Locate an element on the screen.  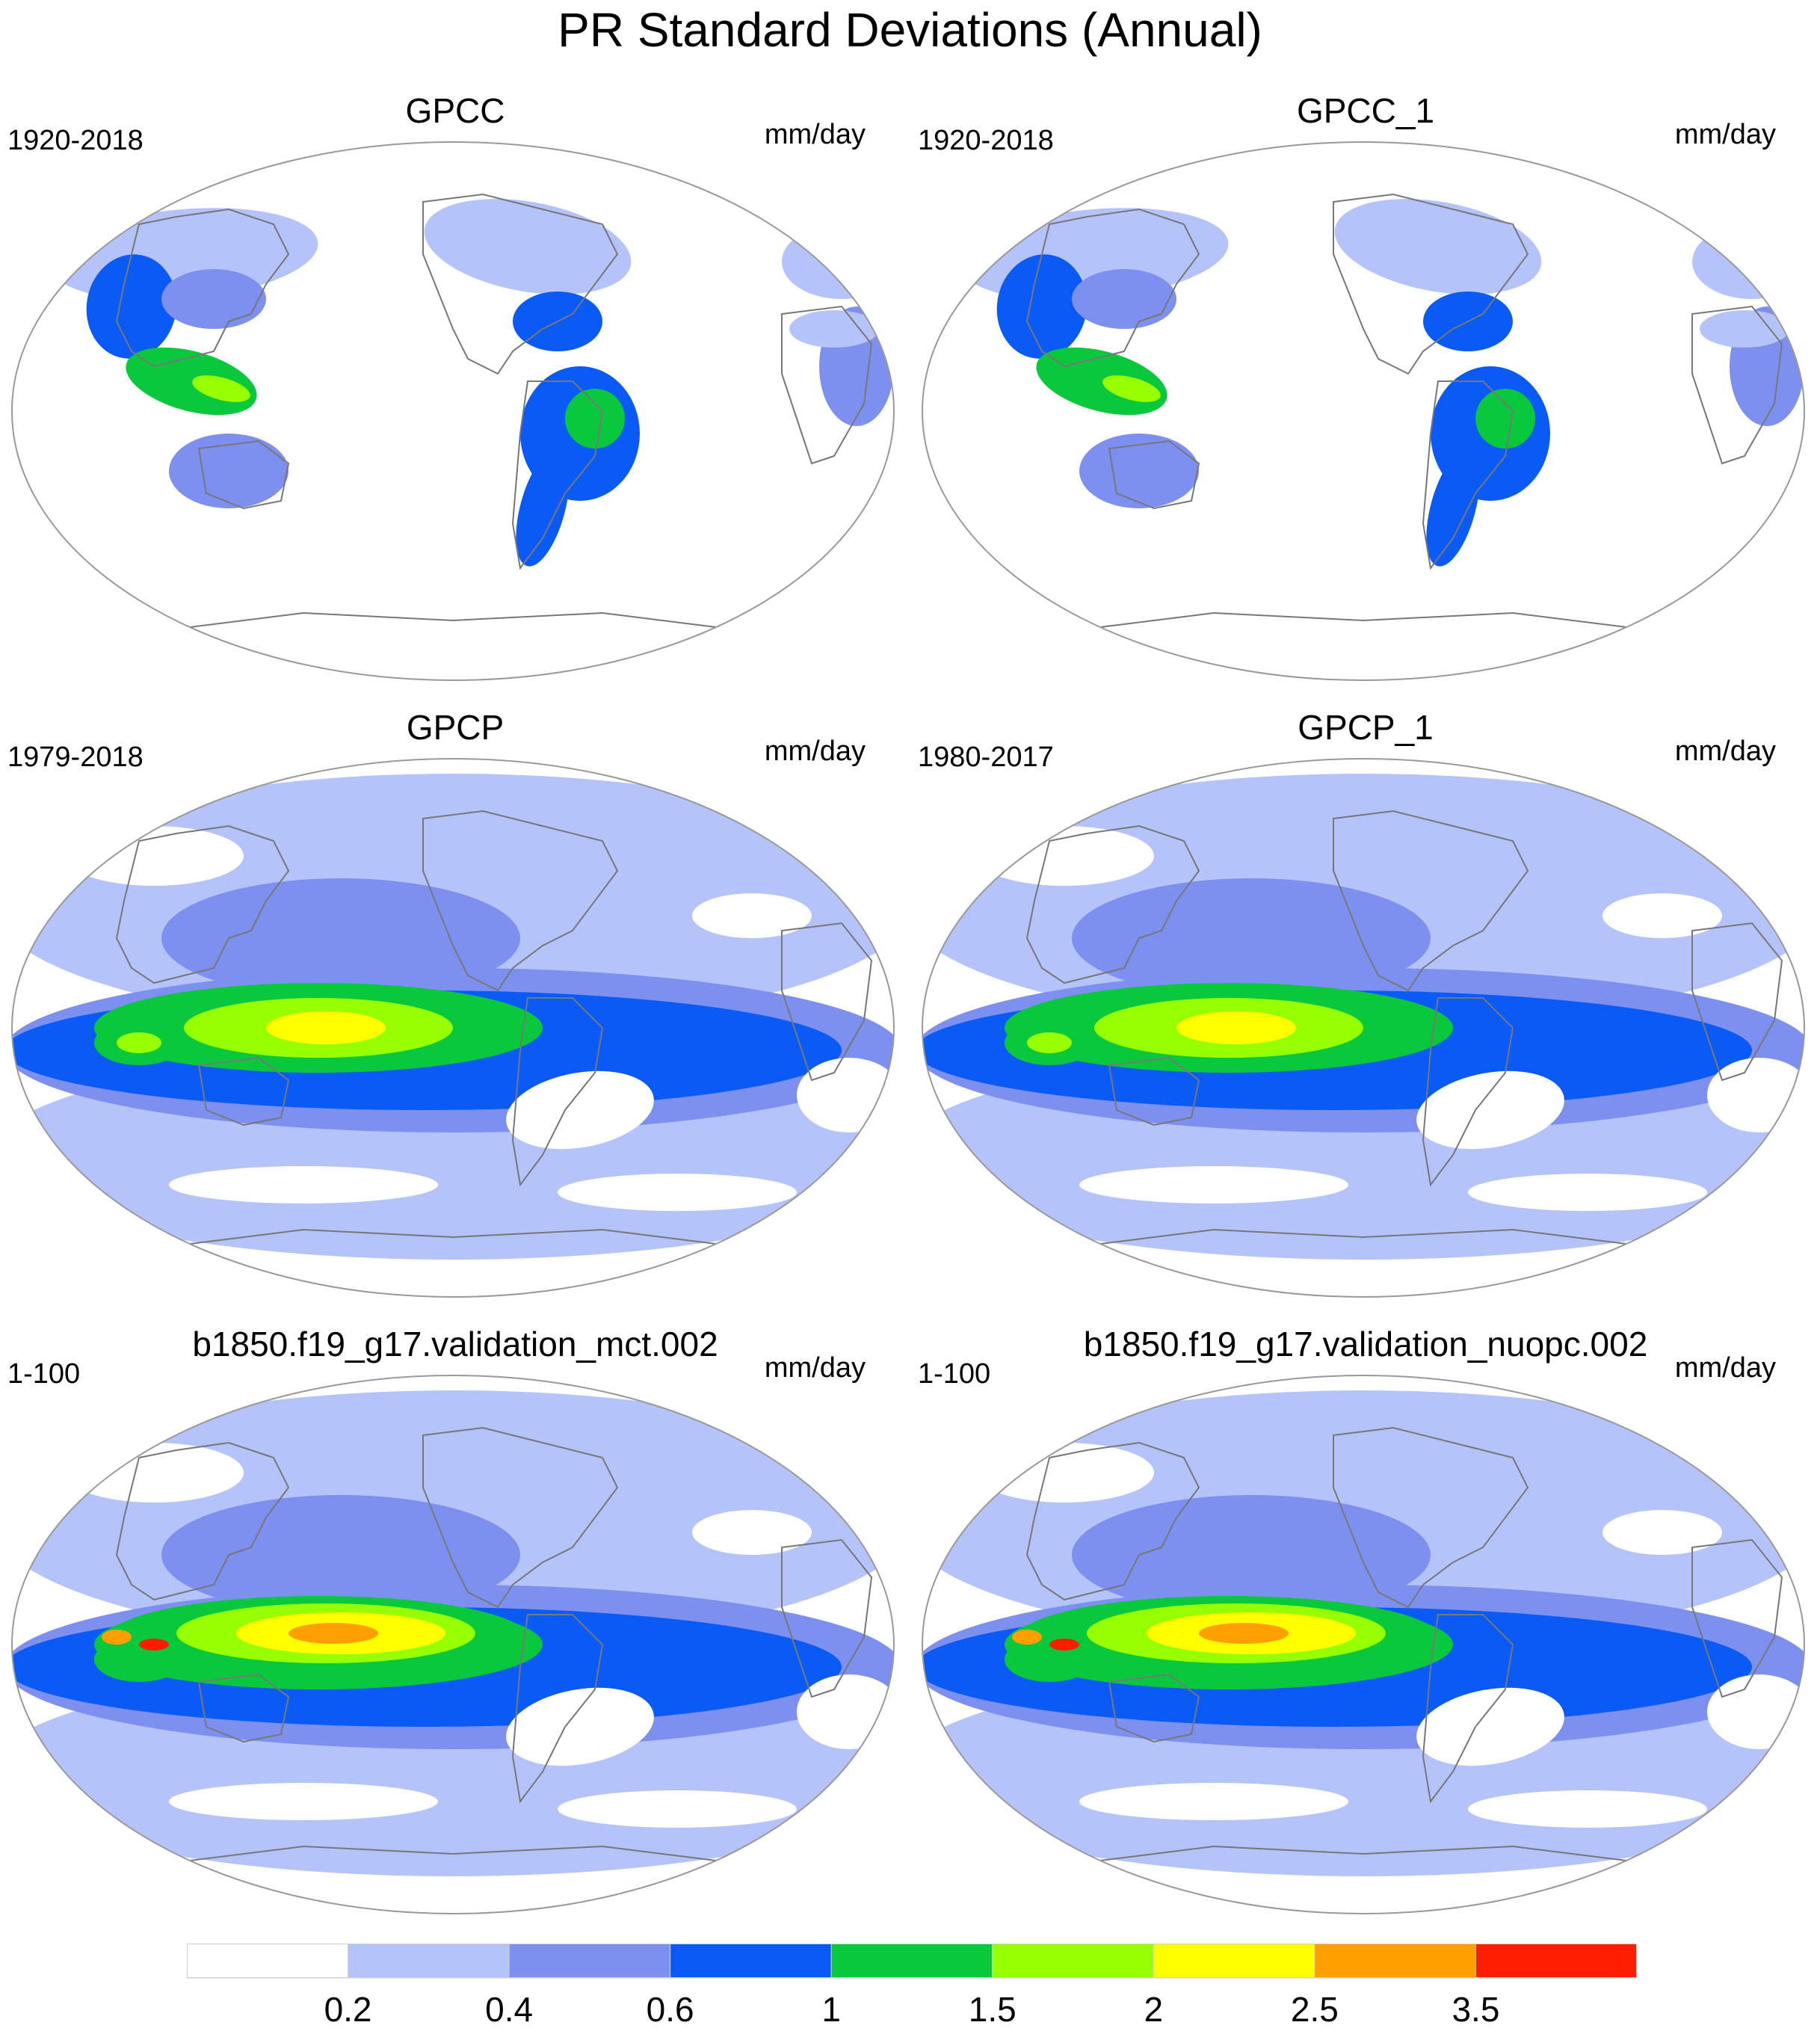
colorbar-tick-label: 0.4 is located at coordinates (509, 2009).